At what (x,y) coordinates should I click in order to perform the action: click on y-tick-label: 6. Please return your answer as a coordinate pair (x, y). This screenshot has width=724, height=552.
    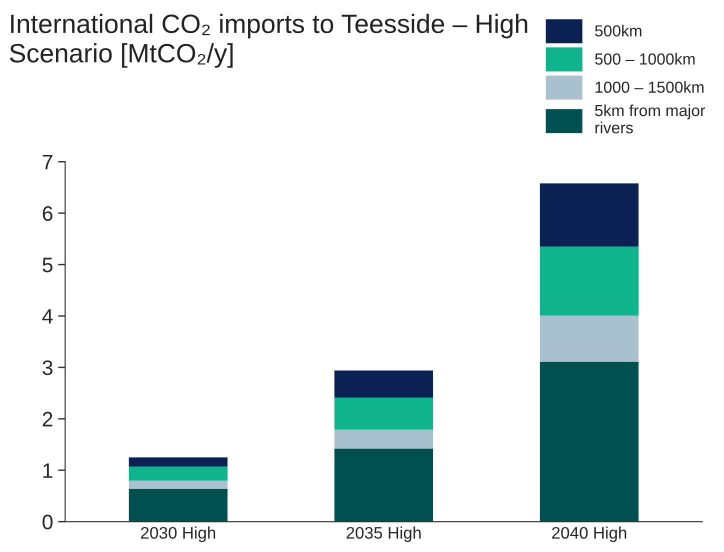
    Looking at the image, I should click on (47, 213).